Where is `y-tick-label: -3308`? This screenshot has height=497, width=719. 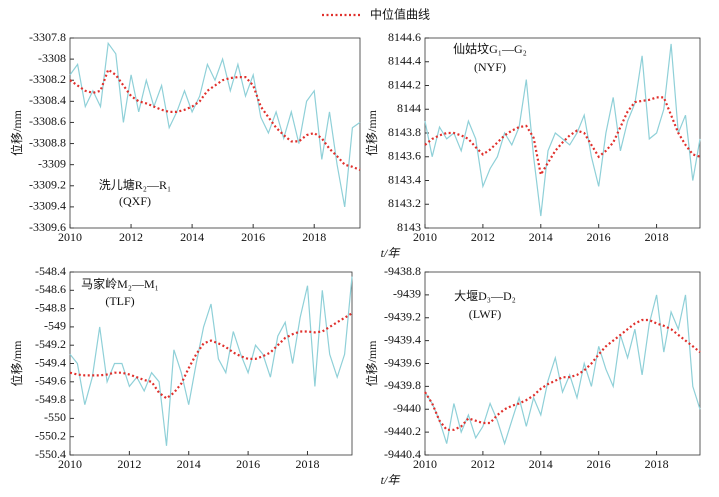
y-tick-label: -3308 is located at coordinates (52, 58).